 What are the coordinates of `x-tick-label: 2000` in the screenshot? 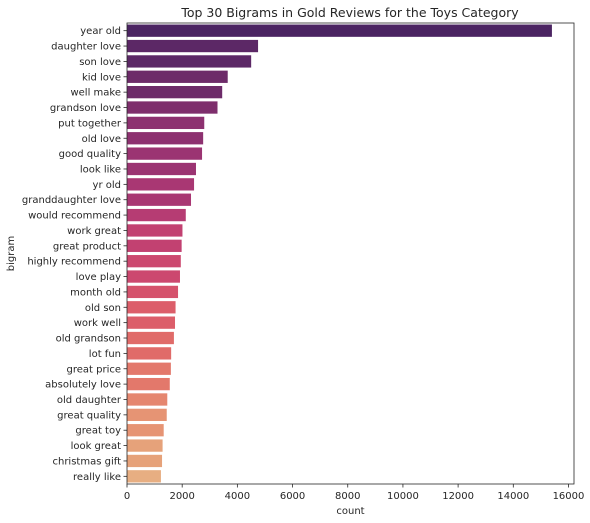 It's located at (181, 496).